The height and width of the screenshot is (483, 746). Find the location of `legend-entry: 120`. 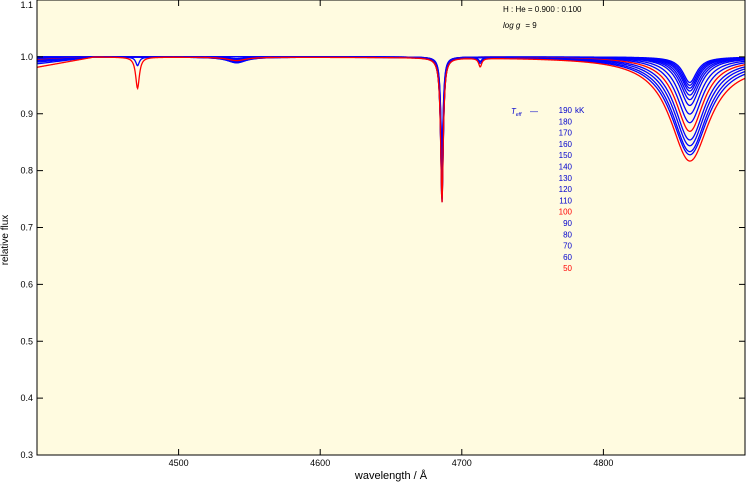

legend-entry: 120 is located at coordinates (566, 189).